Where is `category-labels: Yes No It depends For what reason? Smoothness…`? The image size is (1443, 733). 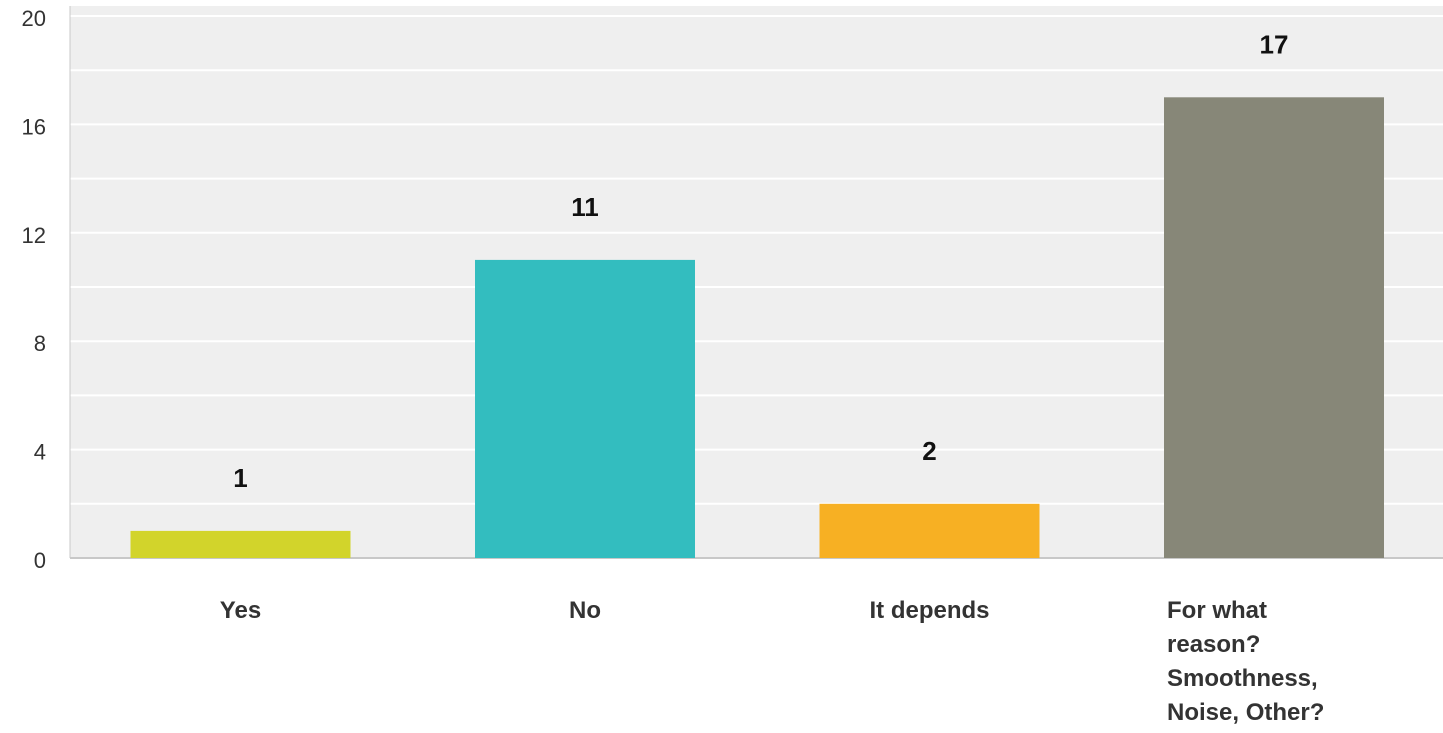
category-labels: Yes No It depends For what reason? Smoothness… is located at coordinates (772, 661).